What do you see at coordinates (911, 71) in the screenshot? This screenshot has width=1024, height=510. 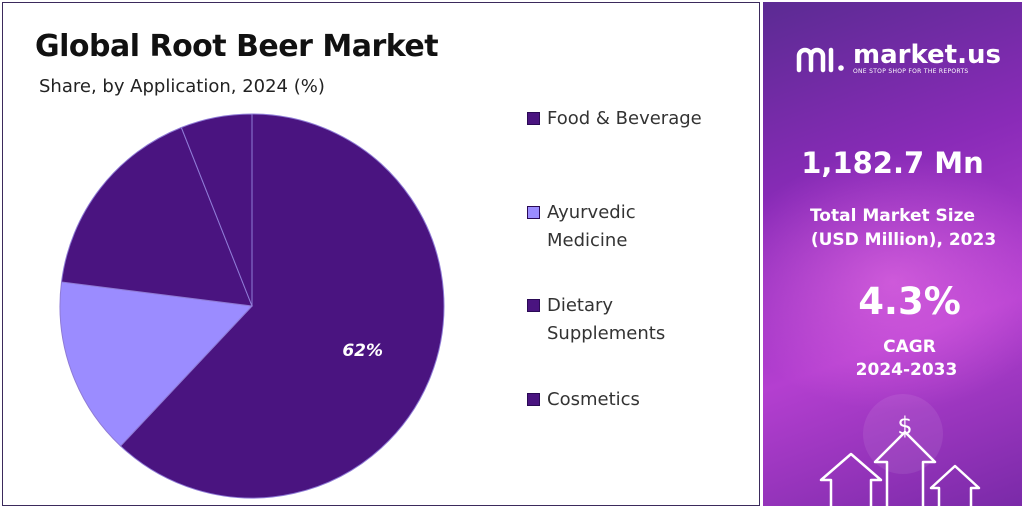 I see `brand-tagline: ONE STOP SHOP FOR THE REPORTS` at bounding box center [911, 71].